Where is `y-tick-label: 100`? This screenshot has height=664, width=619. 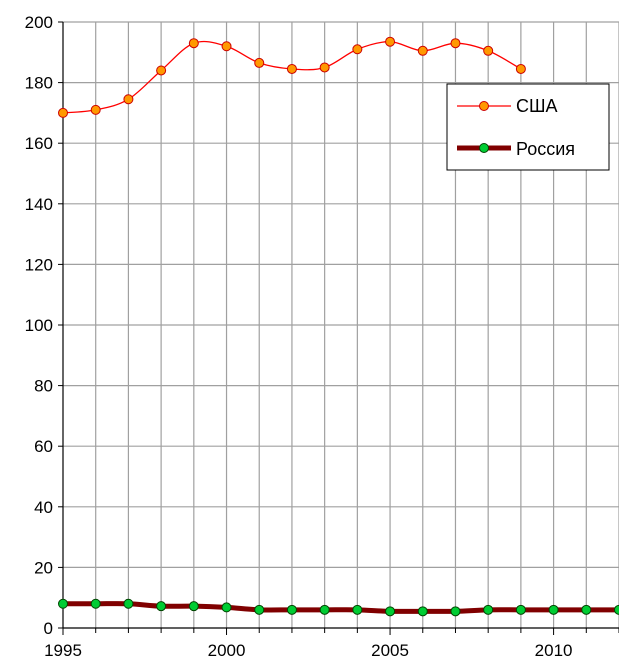 y-tick-label: 100 is located at coordinates (39, 325).